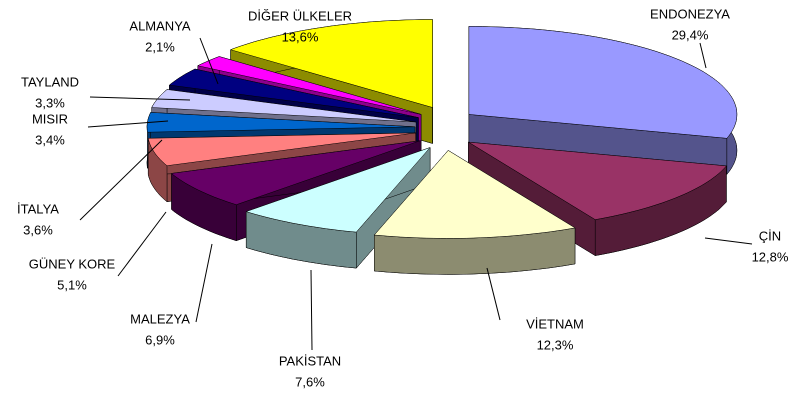 The height and width of the screenshot is (403, 803). Describe the element at coordinates (50, 81) in the screenshot. I see `category-label: TAYLAND` at that location.